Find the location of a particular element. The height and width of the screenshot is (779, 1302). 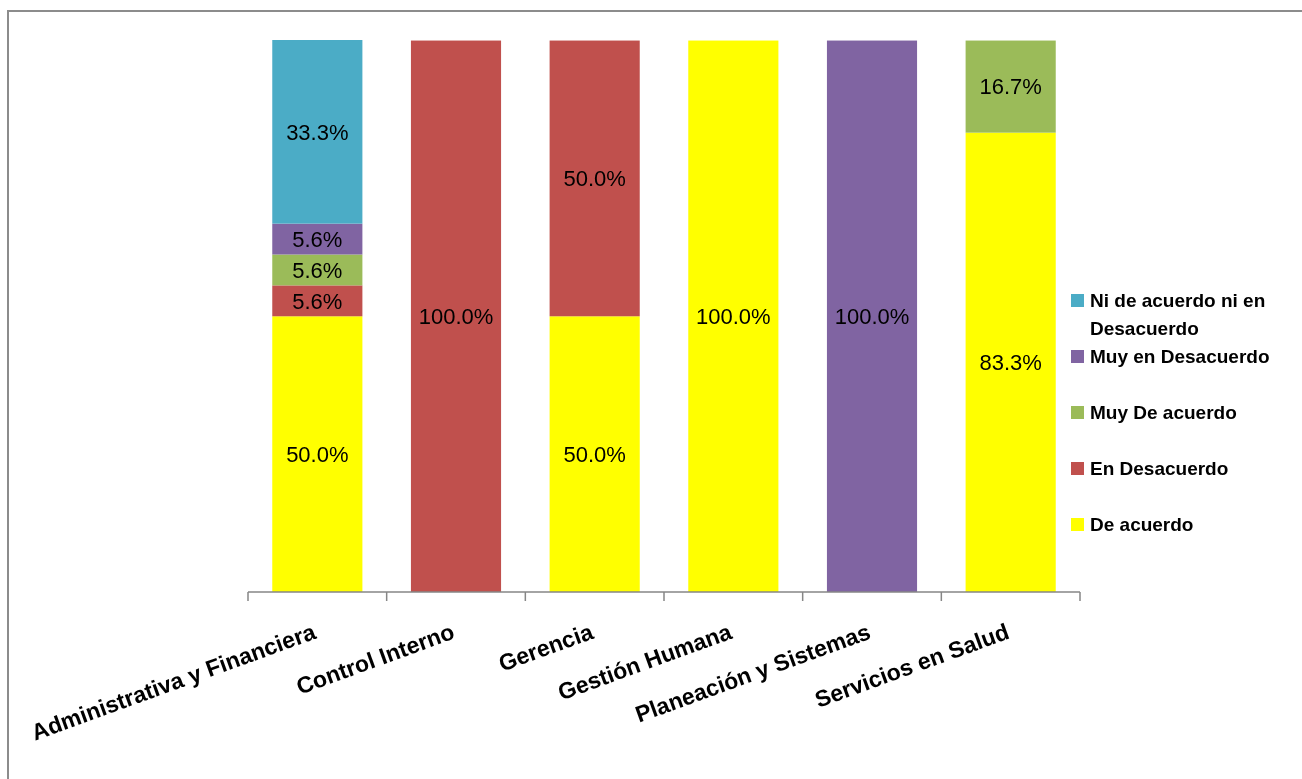

legend-label: De acuerdo is located at coordinates (1142, 524).